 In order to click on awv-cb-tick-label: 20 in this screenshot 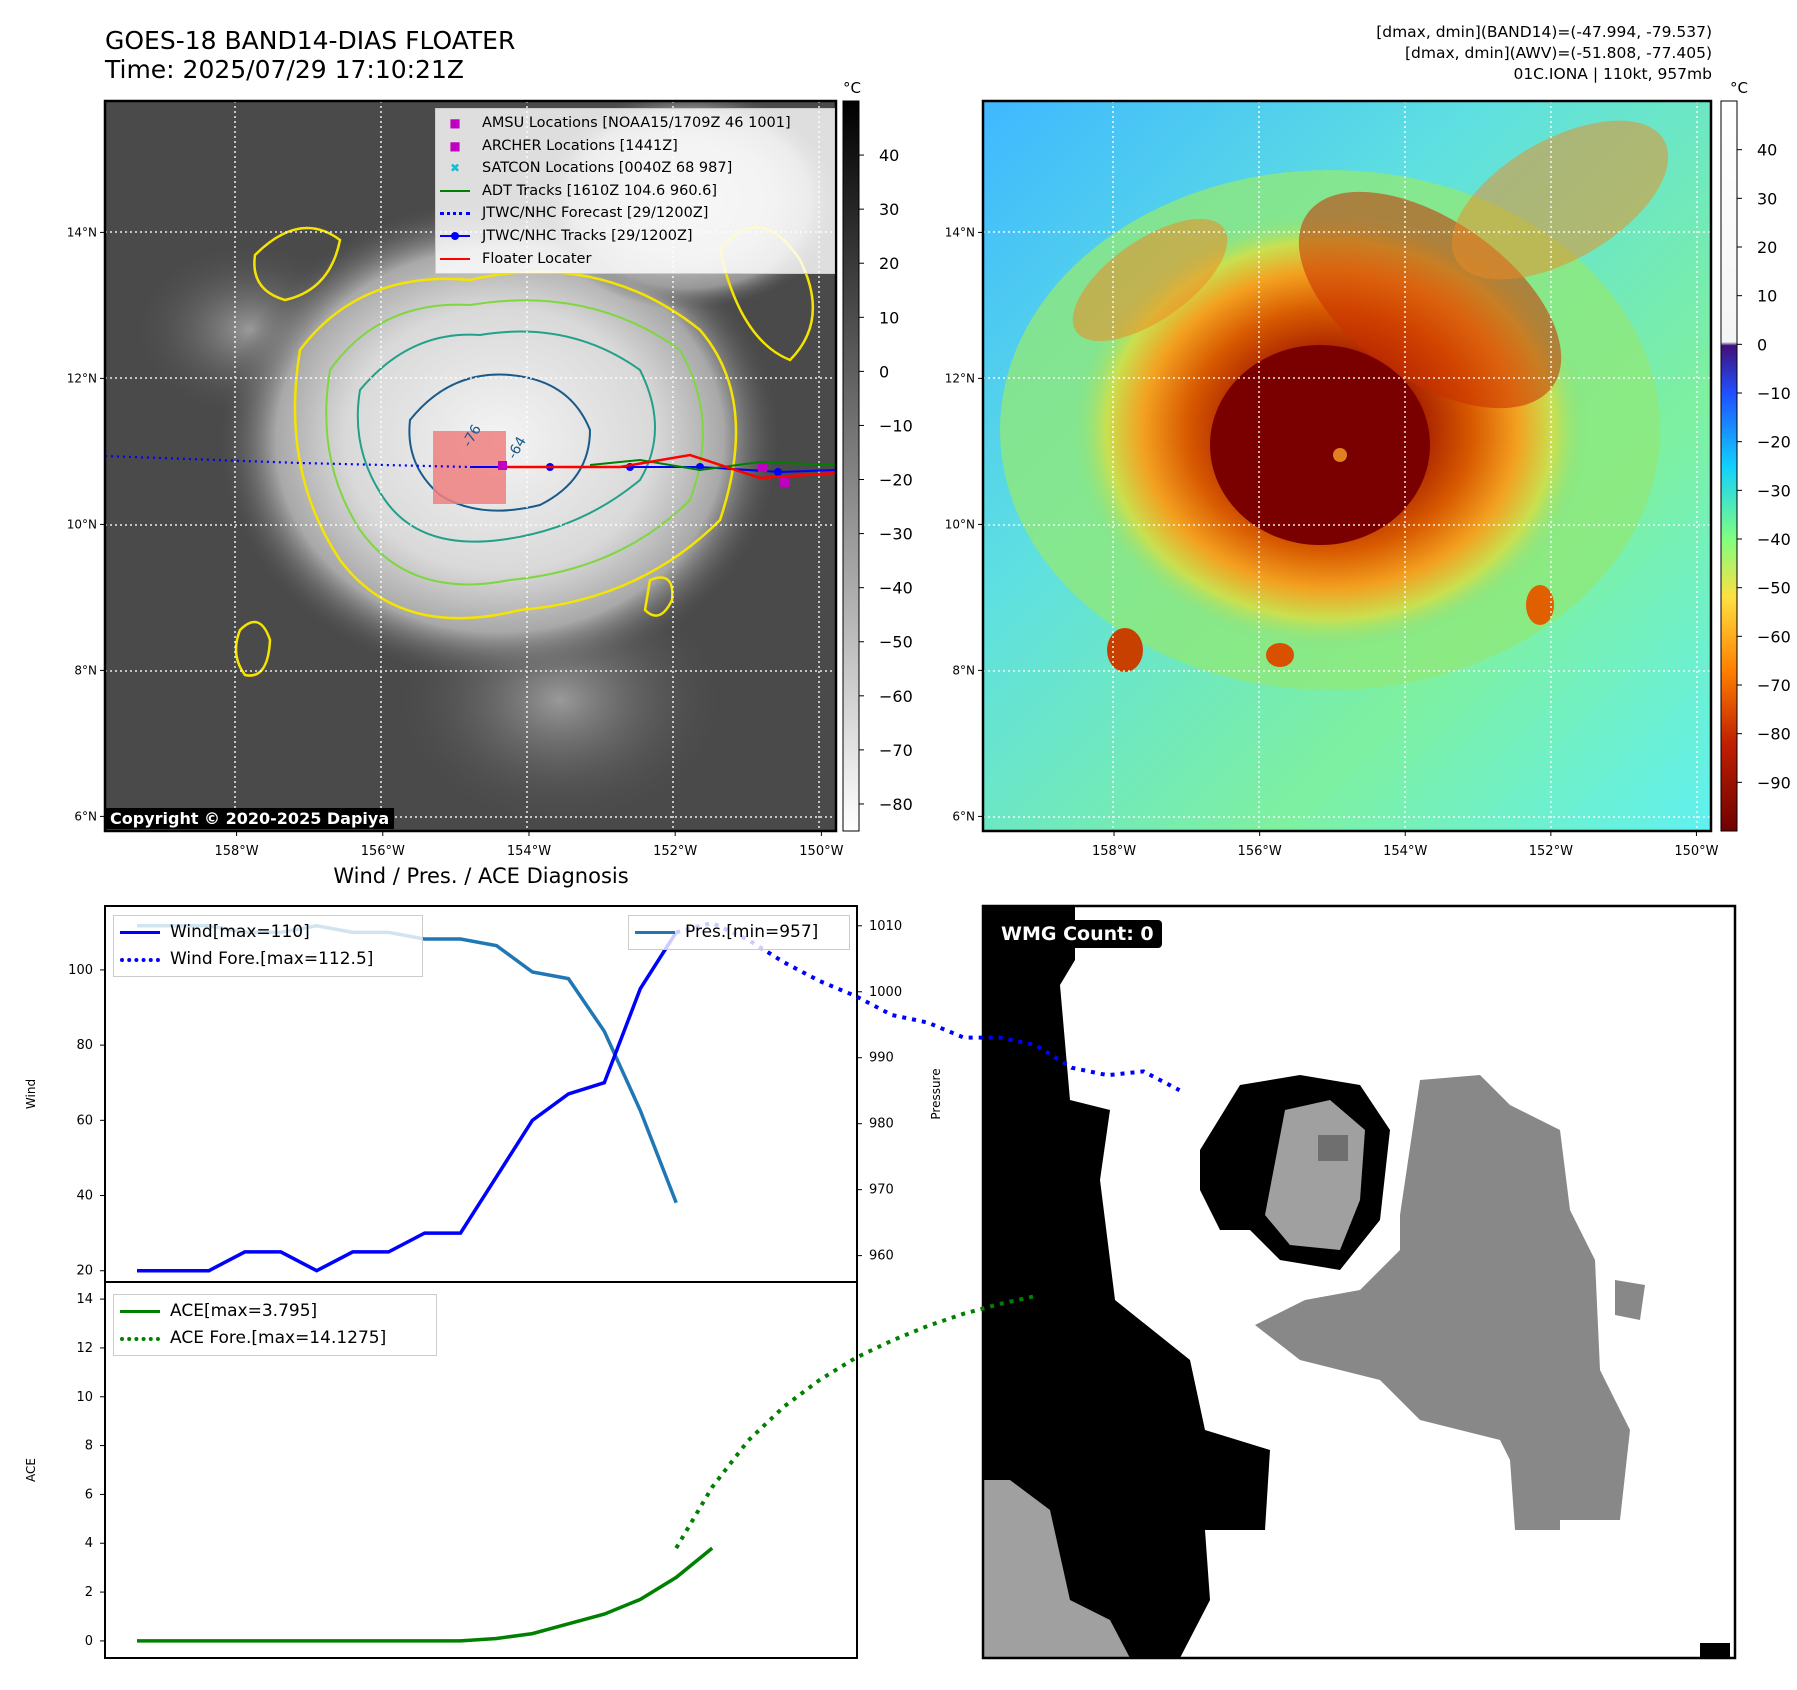, I will do `click(1767, 247)`.